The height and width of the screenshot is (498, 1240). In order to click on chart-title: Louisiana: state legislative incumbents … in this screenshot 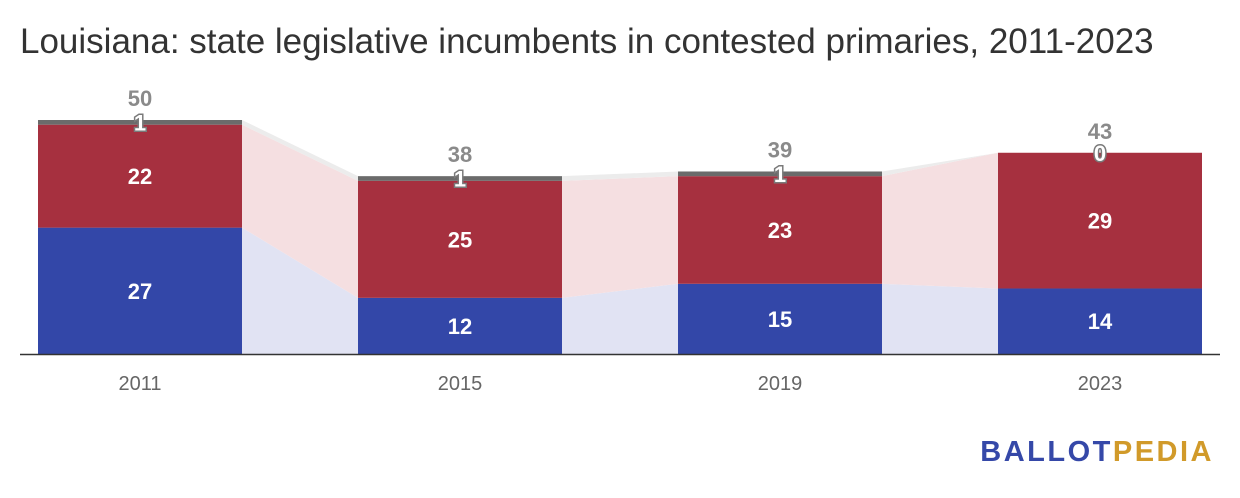, I will do `click(587, 41)`.